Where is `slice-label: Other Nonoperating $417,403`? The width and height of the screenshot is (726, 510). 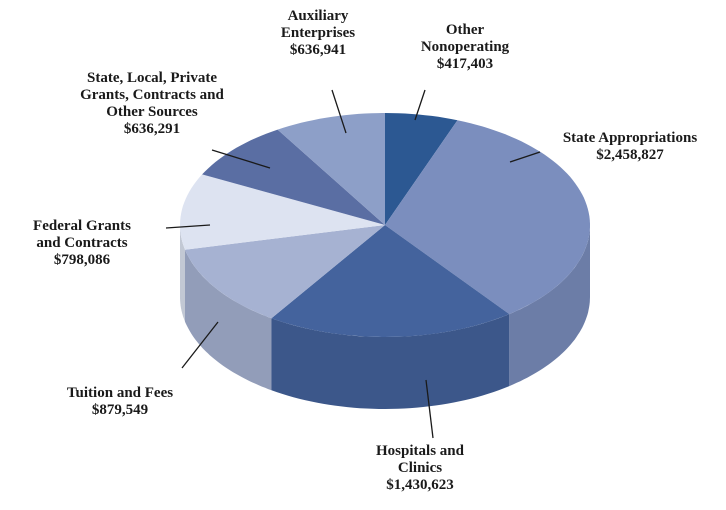 slice-label: Other Nonoperating $417,403 is located at coordinates (465, 47).